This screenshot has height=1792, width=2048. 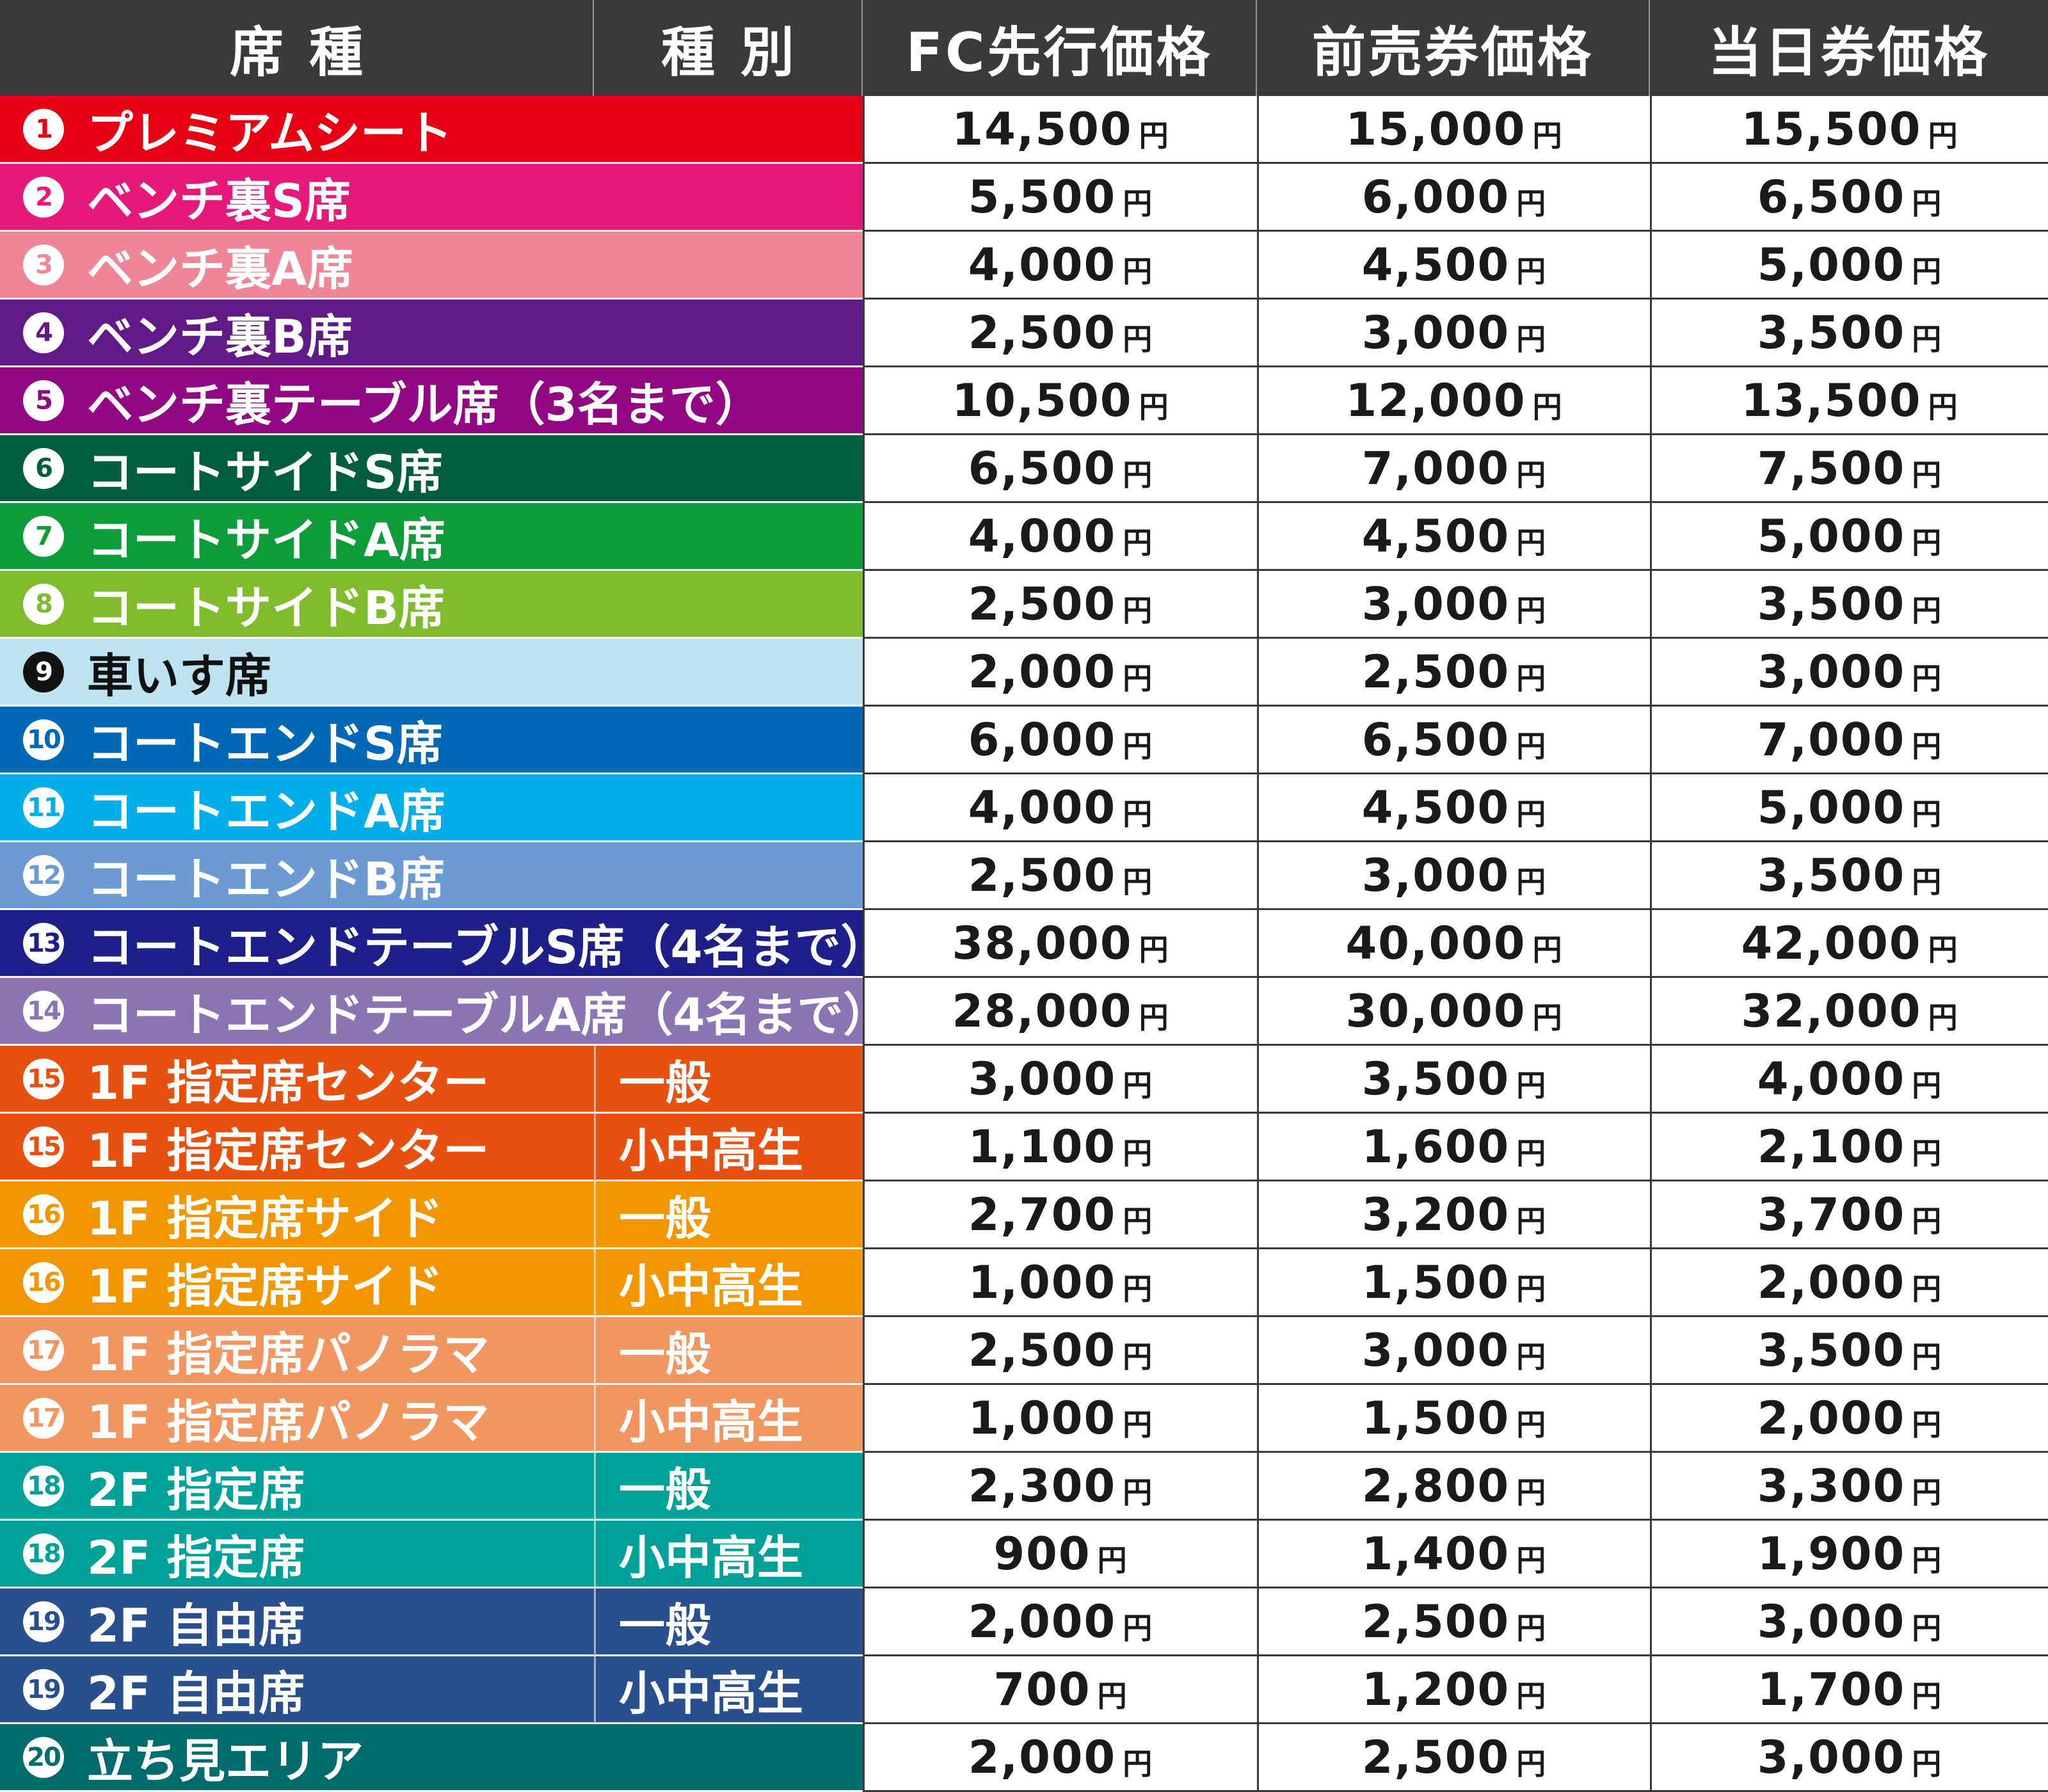 What do you see at coordinates (431, 605) in the screenshot?
I see `seat-cell: 8 コートサイドB席` at bounding box center [431, 605].